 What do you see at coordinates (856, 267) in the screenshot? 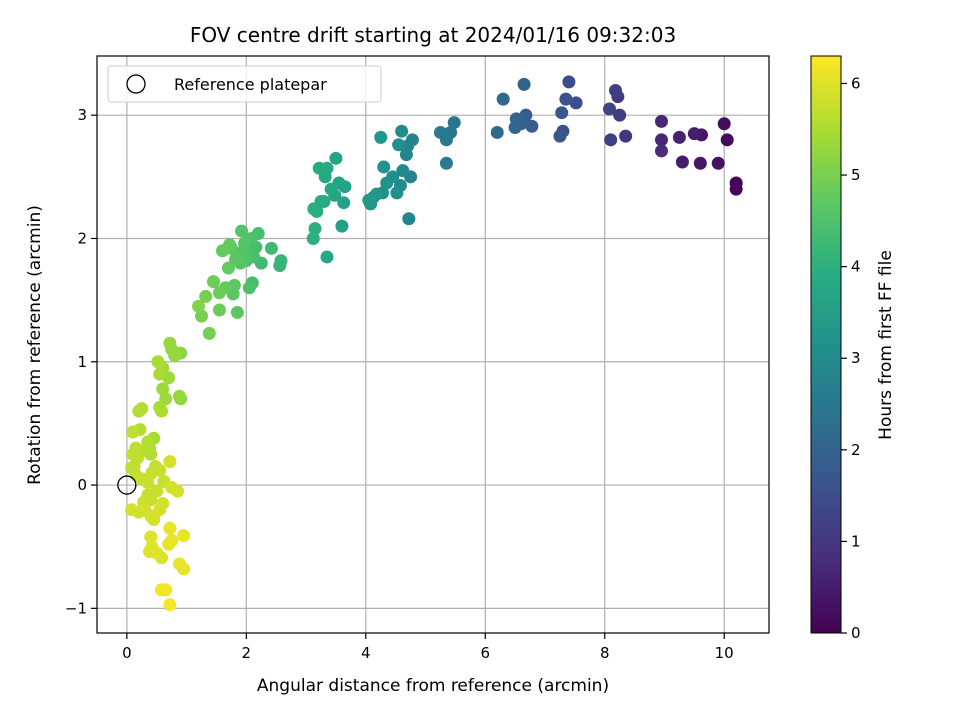
I see `colorbar-tick-label: 4` at bounding box center [856, 267].